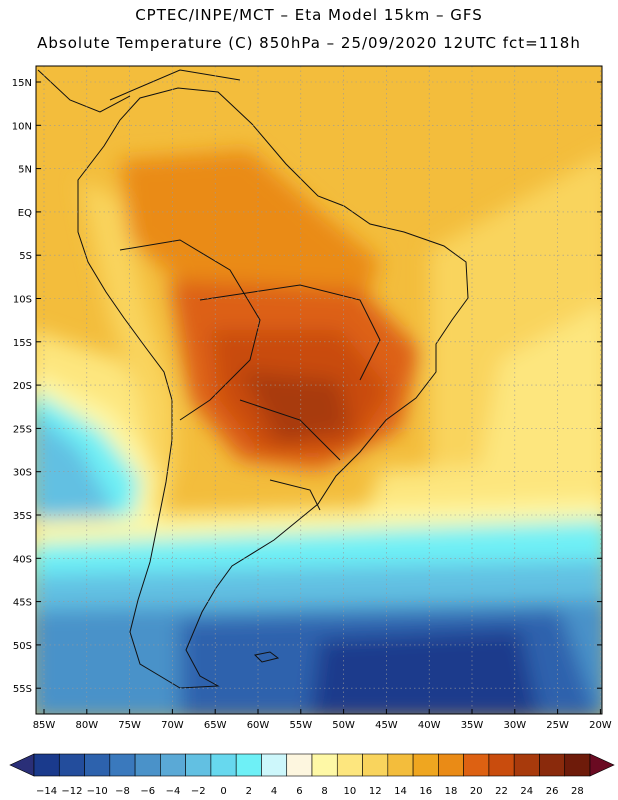 The width and height of the screenshot is (618, 800). I want to click on lat-label: 55S, so click(22, 689).